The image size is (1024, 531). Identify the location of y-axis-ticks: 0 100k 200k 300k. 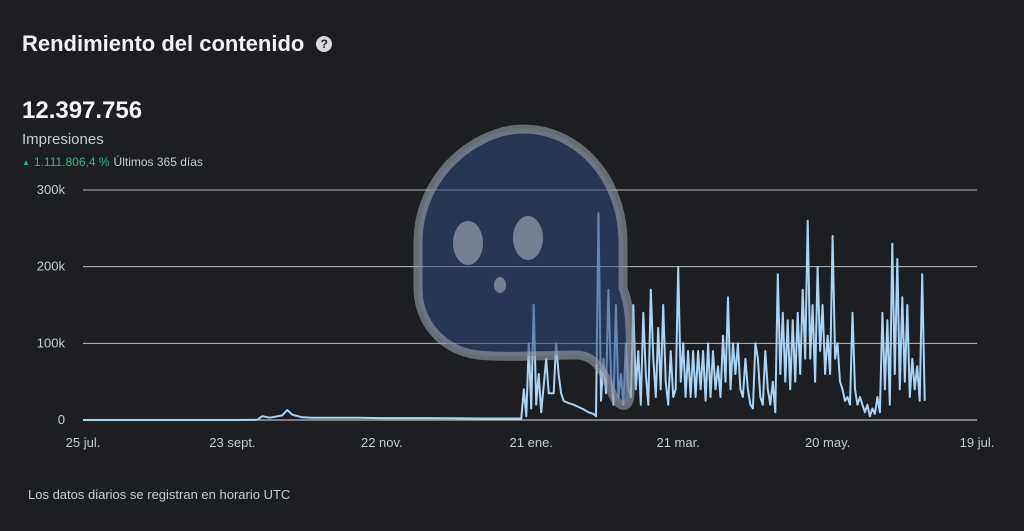
(51, 304).